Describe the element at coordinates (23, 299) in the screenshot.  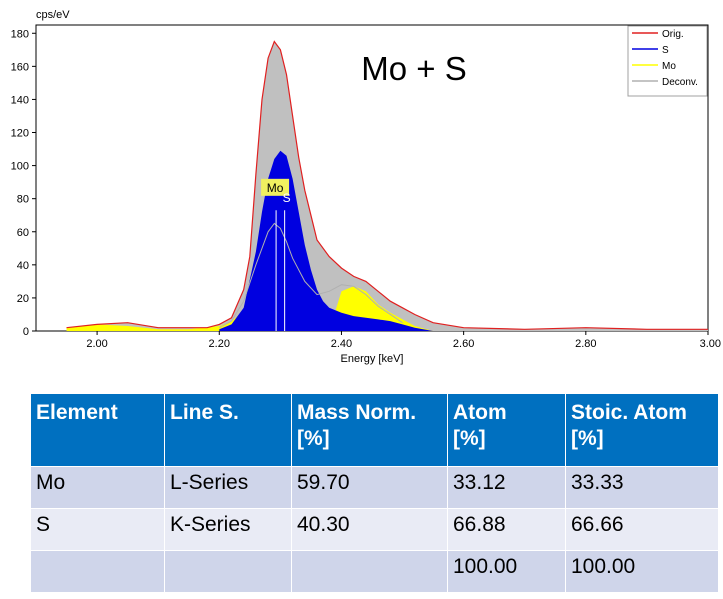
I see `y-tick-label: 20` at that location.